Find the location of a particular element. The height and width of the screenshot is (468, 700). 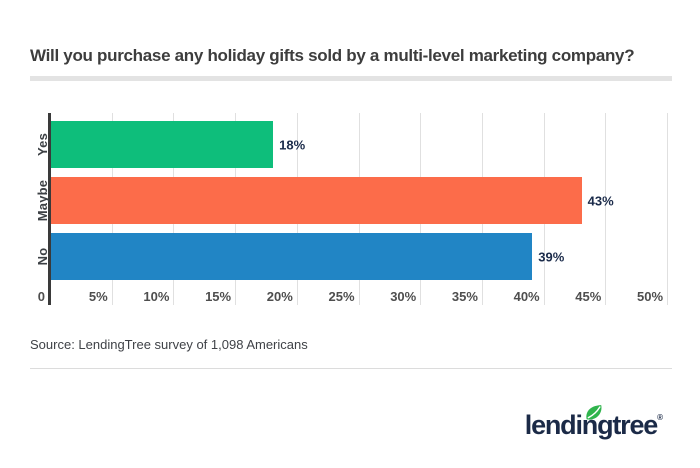

bar-maybe is located at coordinates (316, 200).